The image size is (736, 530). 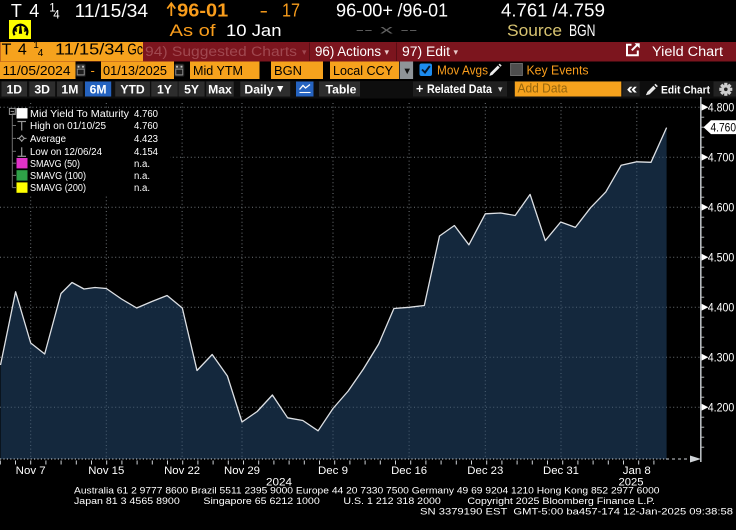 What do you see at coordinates (58, 176) in the screenshot?
I see `svg-text: SMAVG (100)` at bounding box center [58, 176].